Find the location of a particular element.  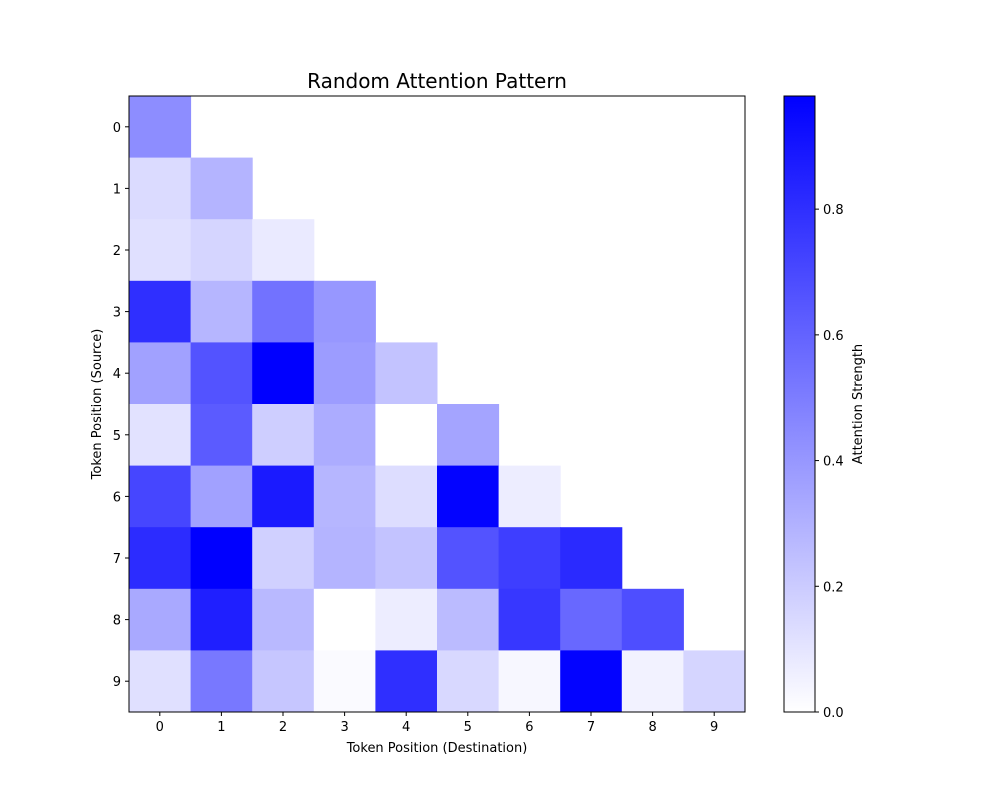

x-tick-label: 7 is located at coordinates (591, 727).